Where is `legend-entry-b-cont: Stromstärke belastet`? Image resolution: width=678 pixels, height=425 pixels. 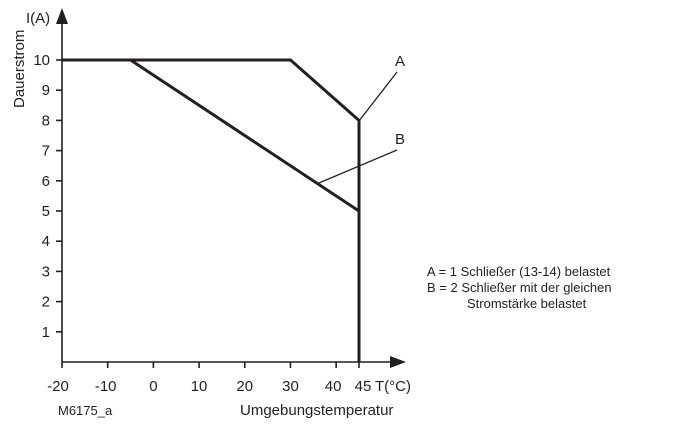
legend-entry-b-cont: Stromstärke belastet is located at coordinates (527, 303).